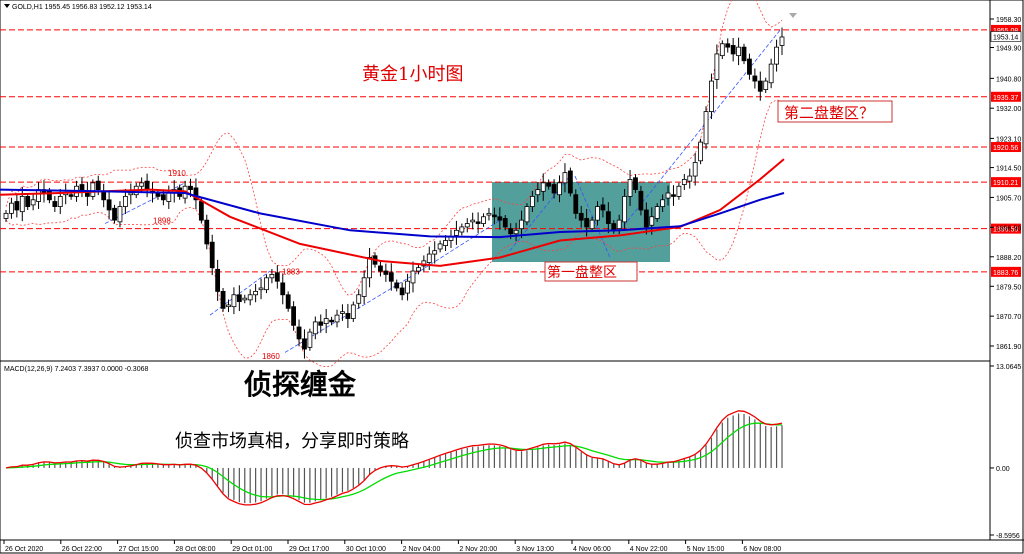  Describe the element at coordinates (835, 111) in the screenshot. I see `zone2-label-box` at that location.